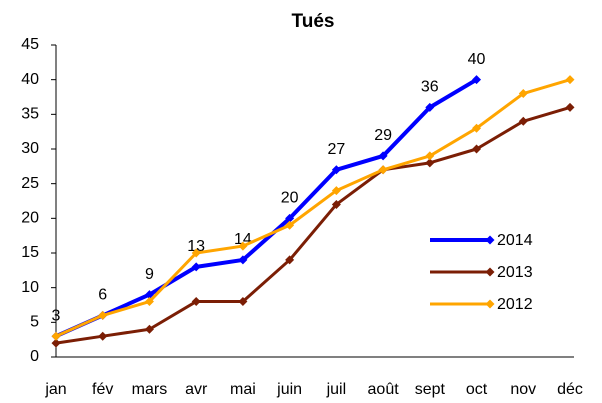 The image size is (602, 403). I want to click on y-tick-label: 0, so click(34, 356).